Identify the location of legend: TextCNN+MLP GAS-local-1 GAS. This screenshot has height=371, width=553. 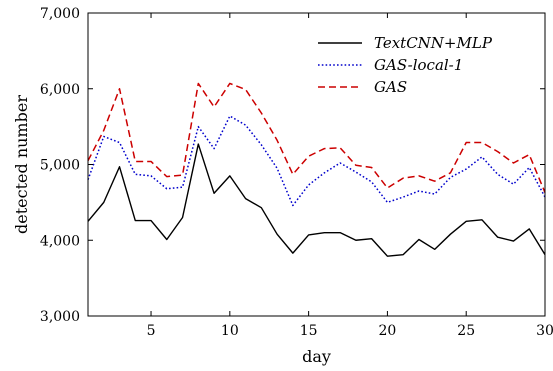
(405, 65).